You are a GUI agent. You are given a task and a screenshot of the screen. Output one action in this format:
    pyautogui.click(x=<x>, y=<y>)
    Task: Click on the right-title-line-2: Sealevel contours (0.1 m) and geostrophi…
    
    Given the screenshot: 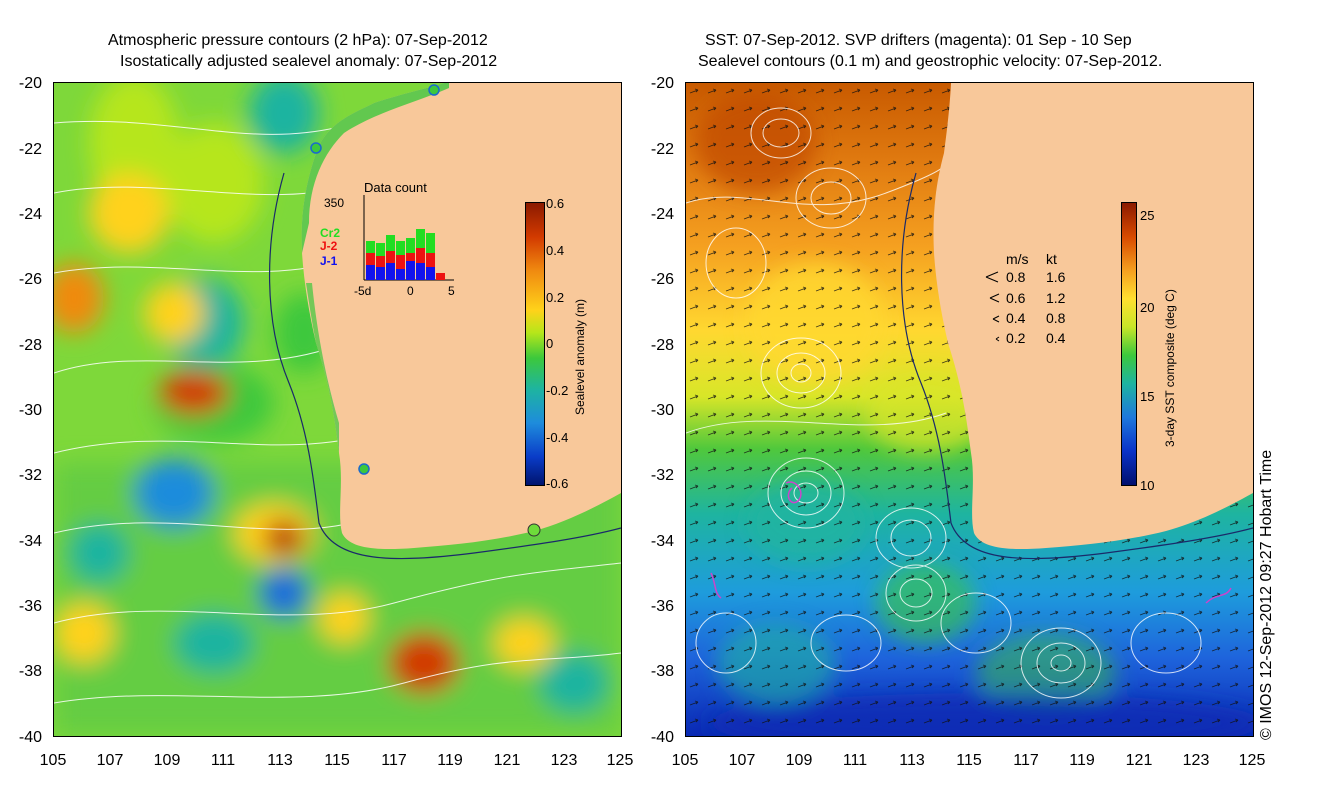 What is the action you would take?
    pyautogui.click(x=930, y=61)
    